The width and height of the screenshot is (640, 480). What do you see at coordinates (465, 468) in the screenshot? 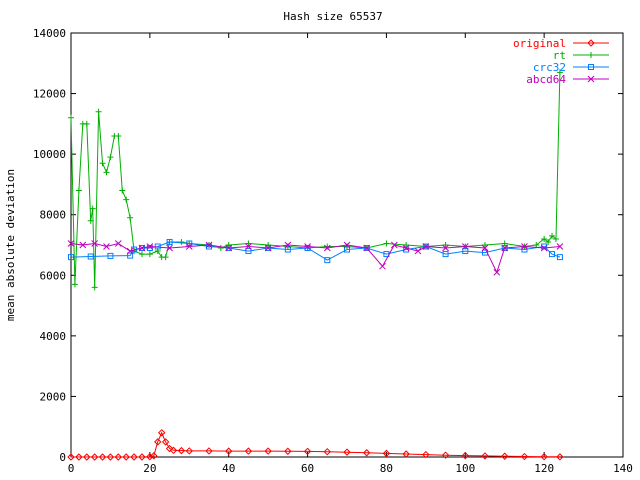
I see `x-tick-label: 100` at bounding box center [465, 468].